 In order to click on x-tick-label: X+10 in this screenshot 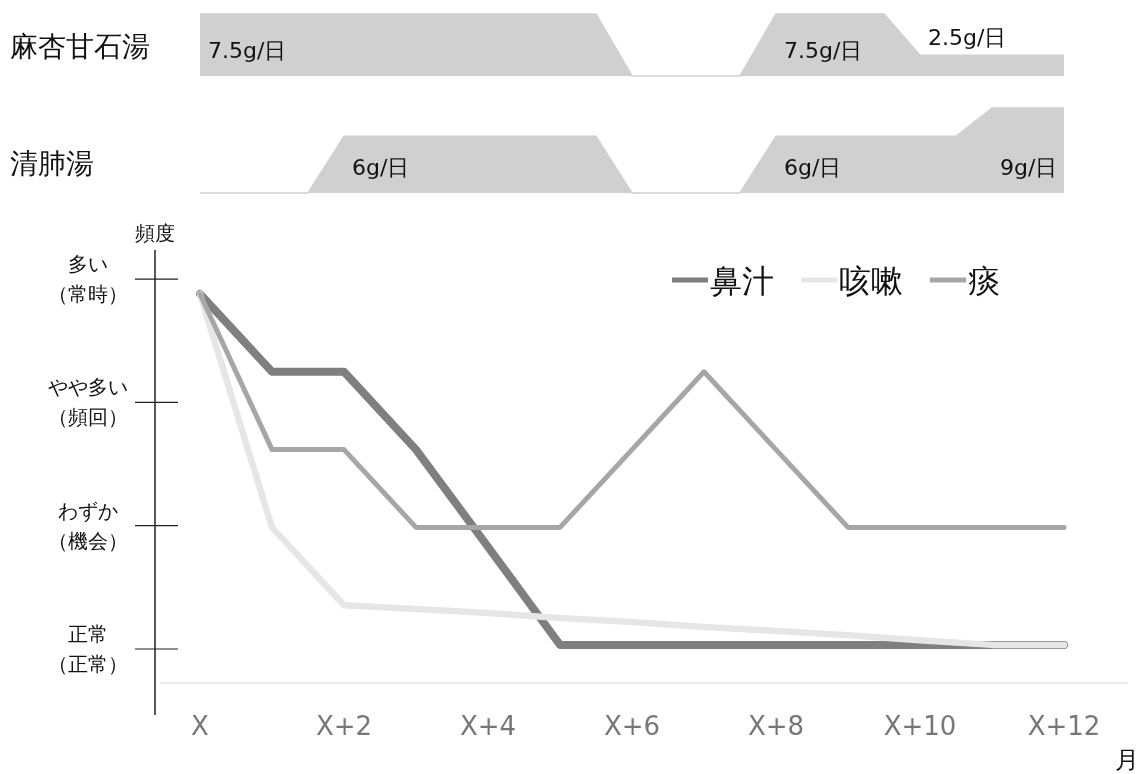, I will do `click(920, 726)`.